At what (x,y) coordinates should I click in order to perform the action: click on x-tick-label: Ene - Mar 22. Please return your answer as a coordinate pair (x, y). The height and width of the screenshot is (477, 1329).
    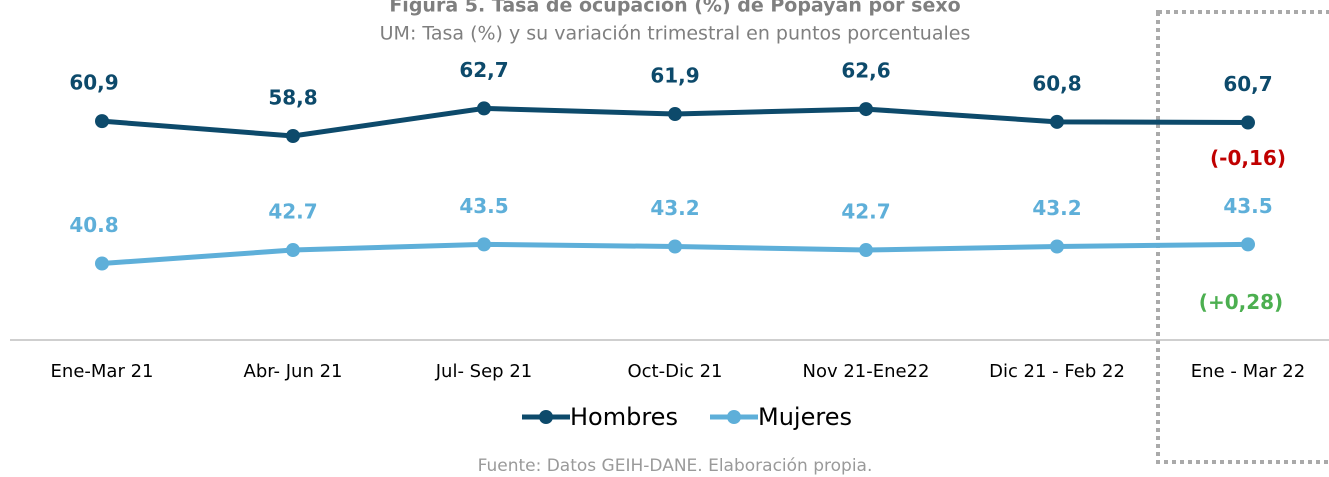
    Looking at the image, I should click on (1248, 371).